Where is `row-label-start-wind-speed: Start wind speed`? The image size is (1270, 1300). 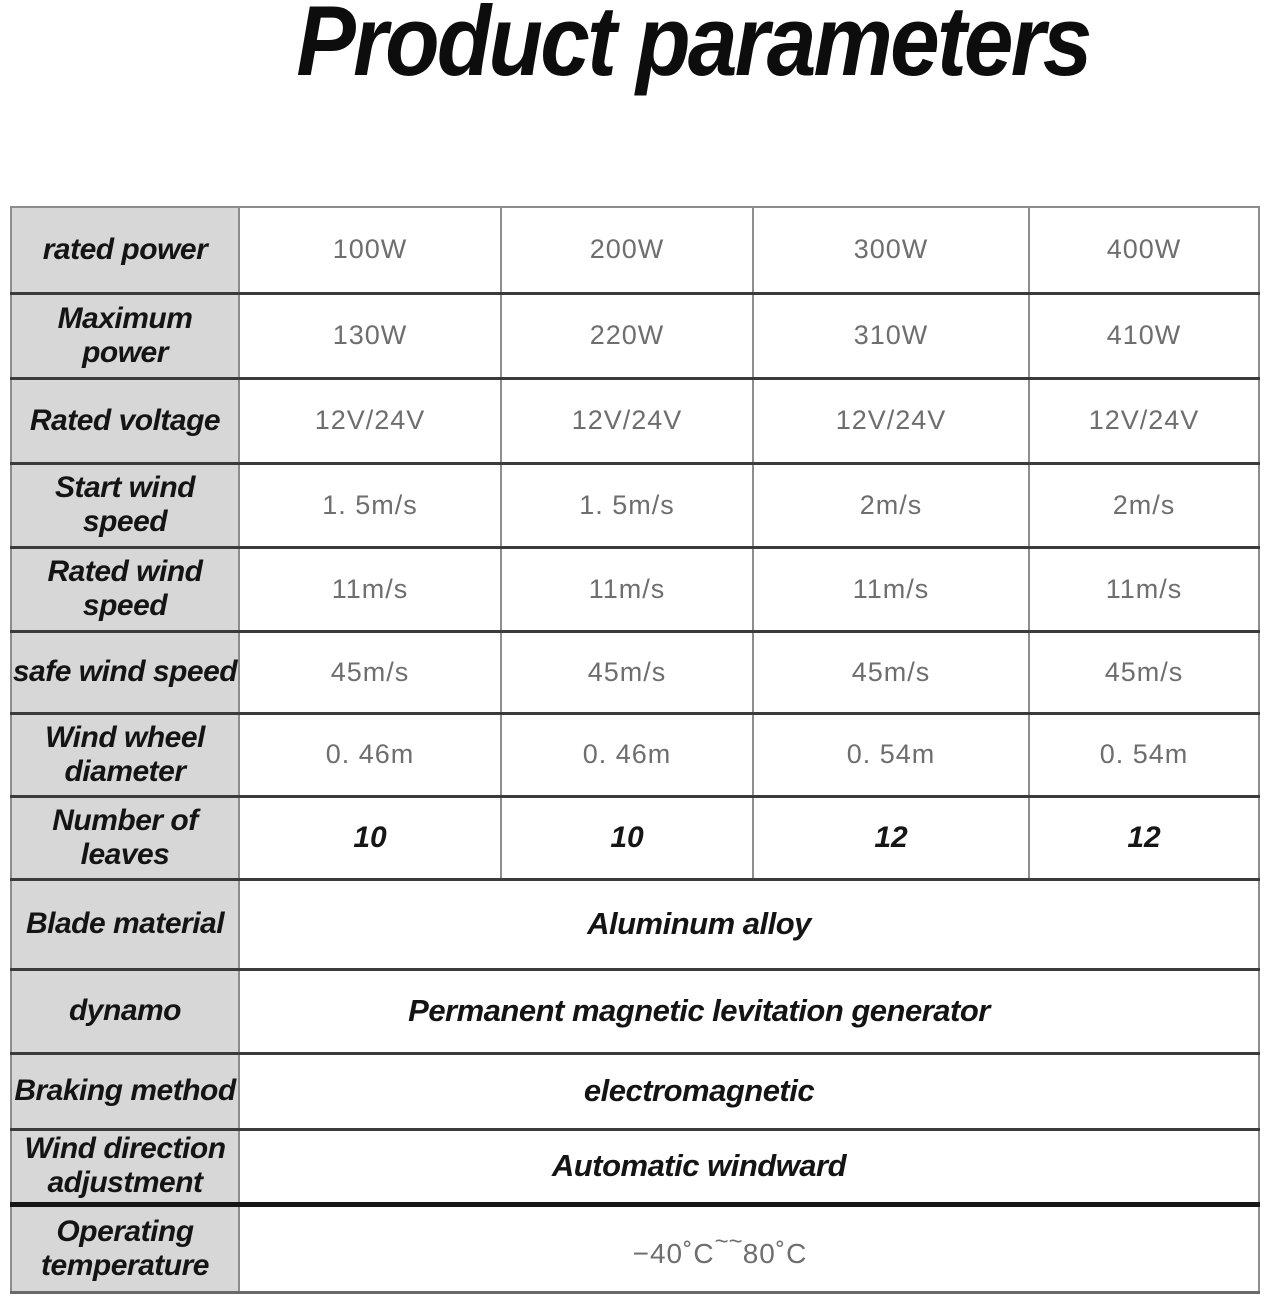 row-label-start-wind-speed: Start wind speed is located at coordinates (125, 505).